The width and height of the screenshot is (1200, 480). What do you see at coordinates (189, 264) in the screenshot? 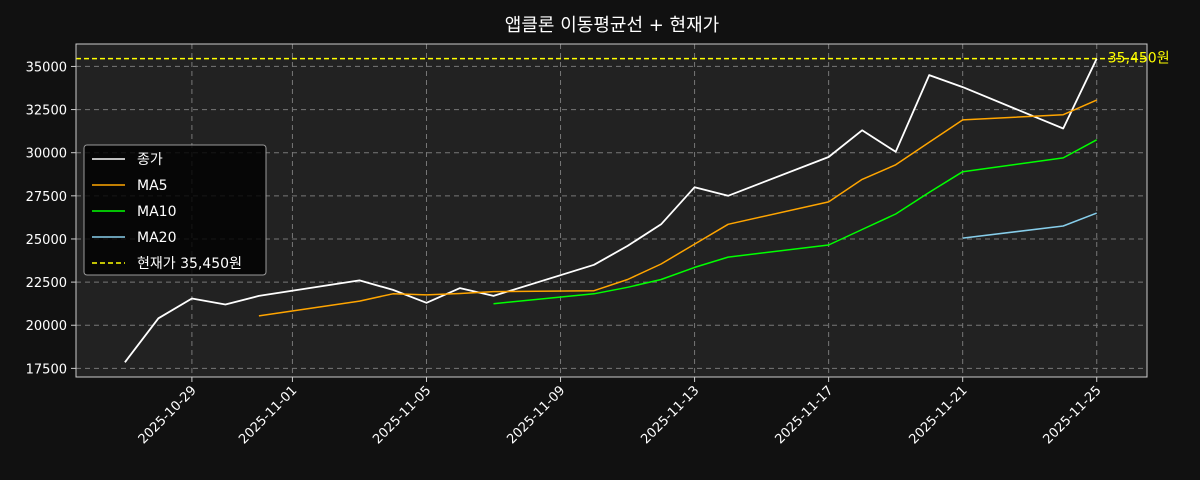
I see `legend-label-5: 현재가 35,450원` at bounding box center [189, 264].